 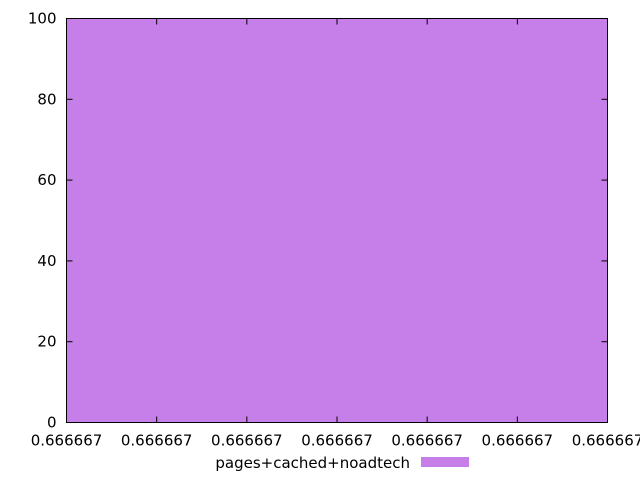 I want to click on y-tick-label: 40, so click(x=46, y=261).